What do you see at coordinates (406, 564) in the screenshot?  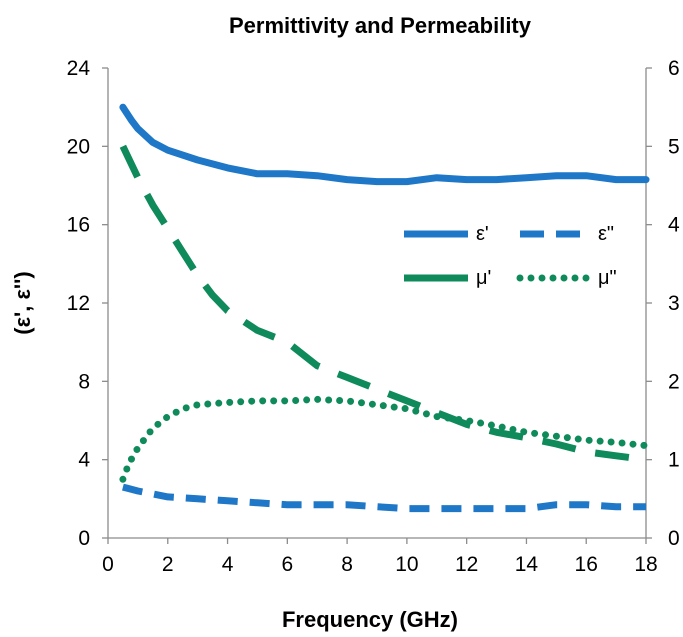 I see `x-tick-label: 10` at bounding box center [406, 564].